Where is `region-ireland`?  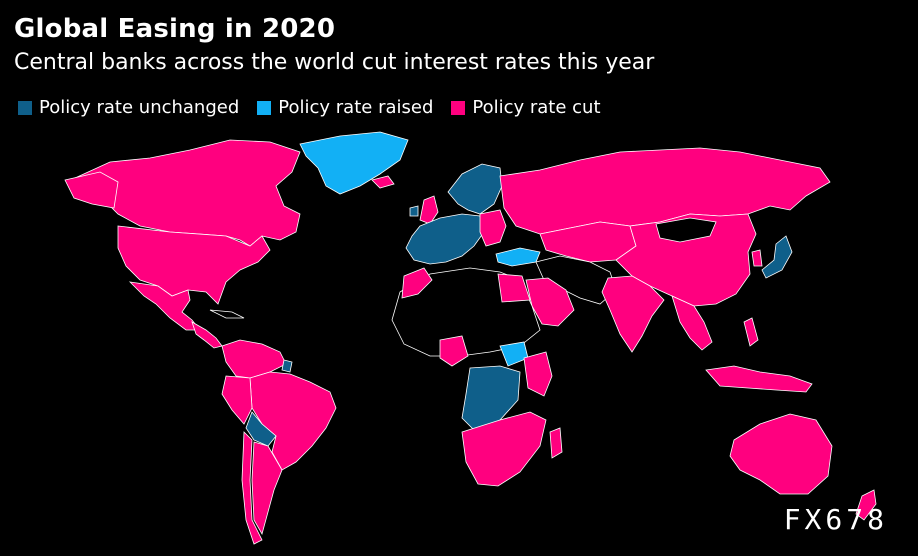
region-ireland is located at coordinates (414, 211).